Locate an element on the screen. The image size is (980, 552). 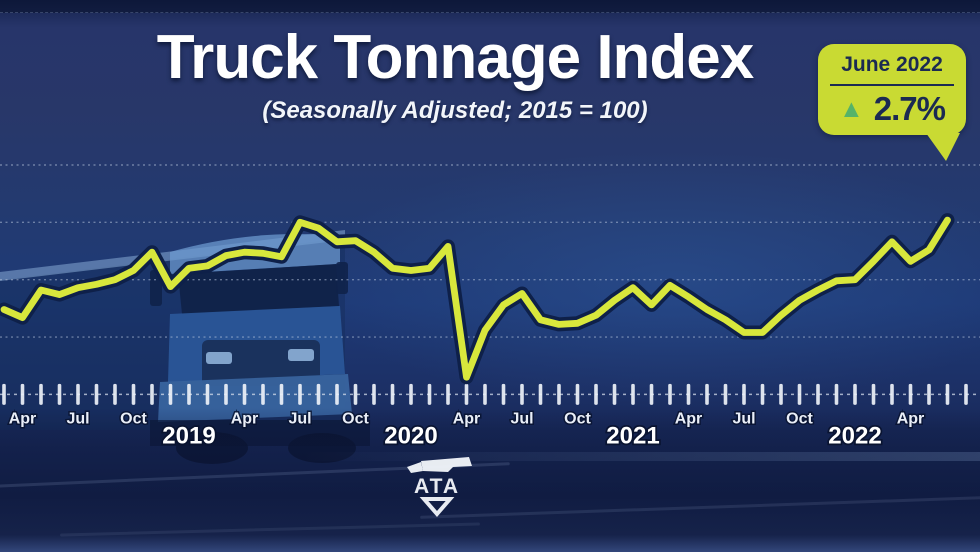
up-arrow-icon: ▲ is located at coordinates (851, 108).